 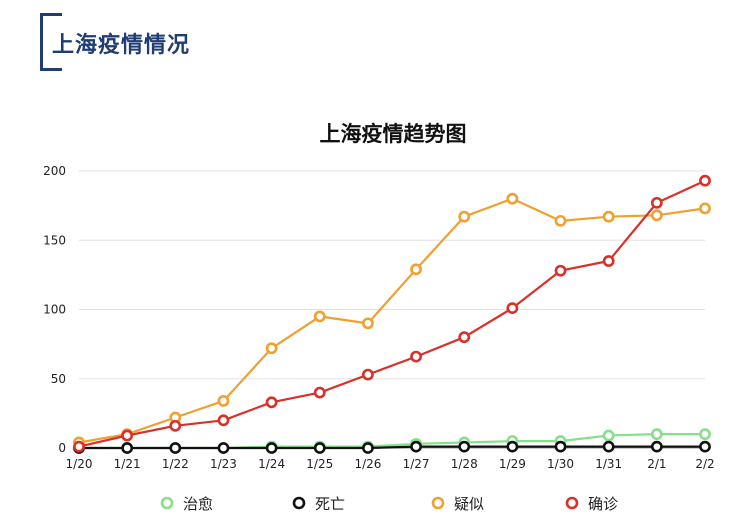 I want to click on x-tick-label: 2/1, so click(x=656, y=464).